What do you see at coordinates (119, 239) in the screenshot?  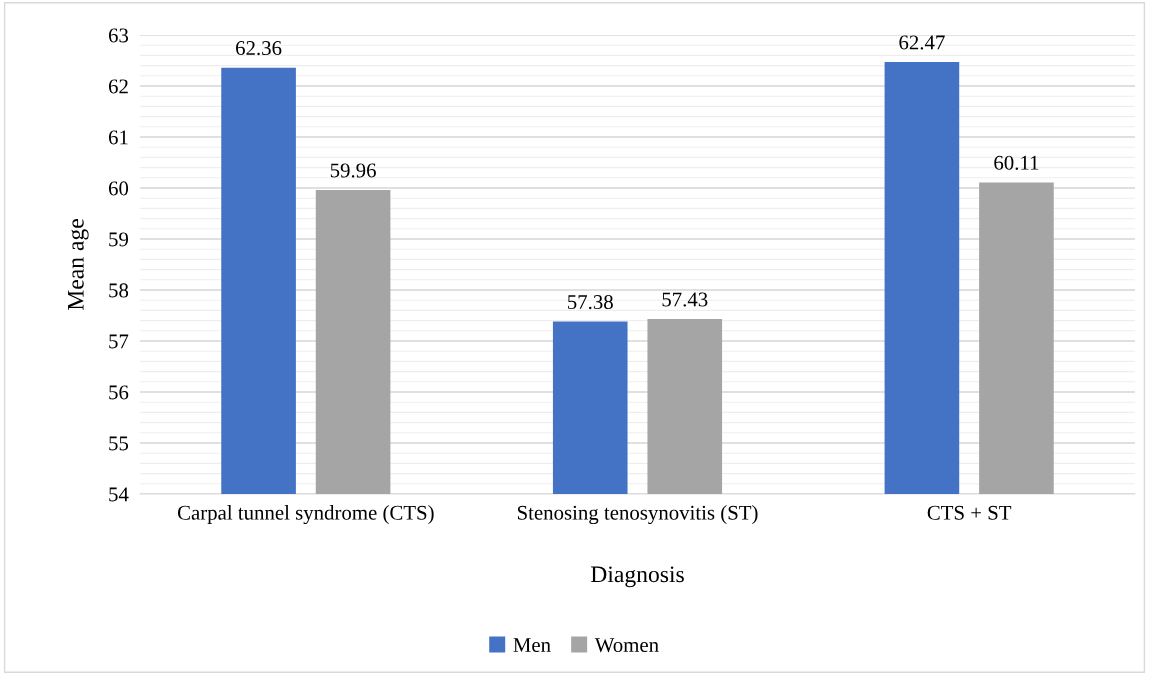 I see `y-tick-label: 59` at bounding box center [119, 239].